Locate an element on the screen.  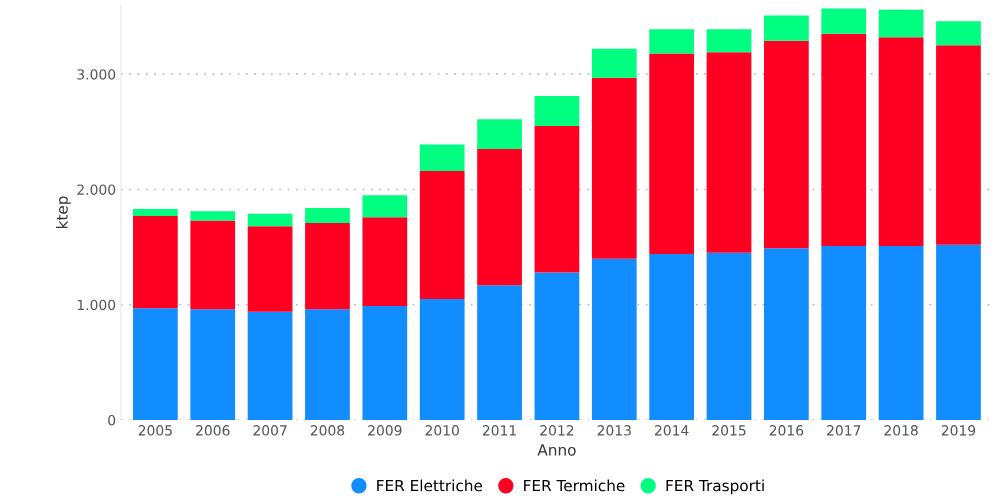
x-tick-label: 2018 is located at coordinates (901, 430).